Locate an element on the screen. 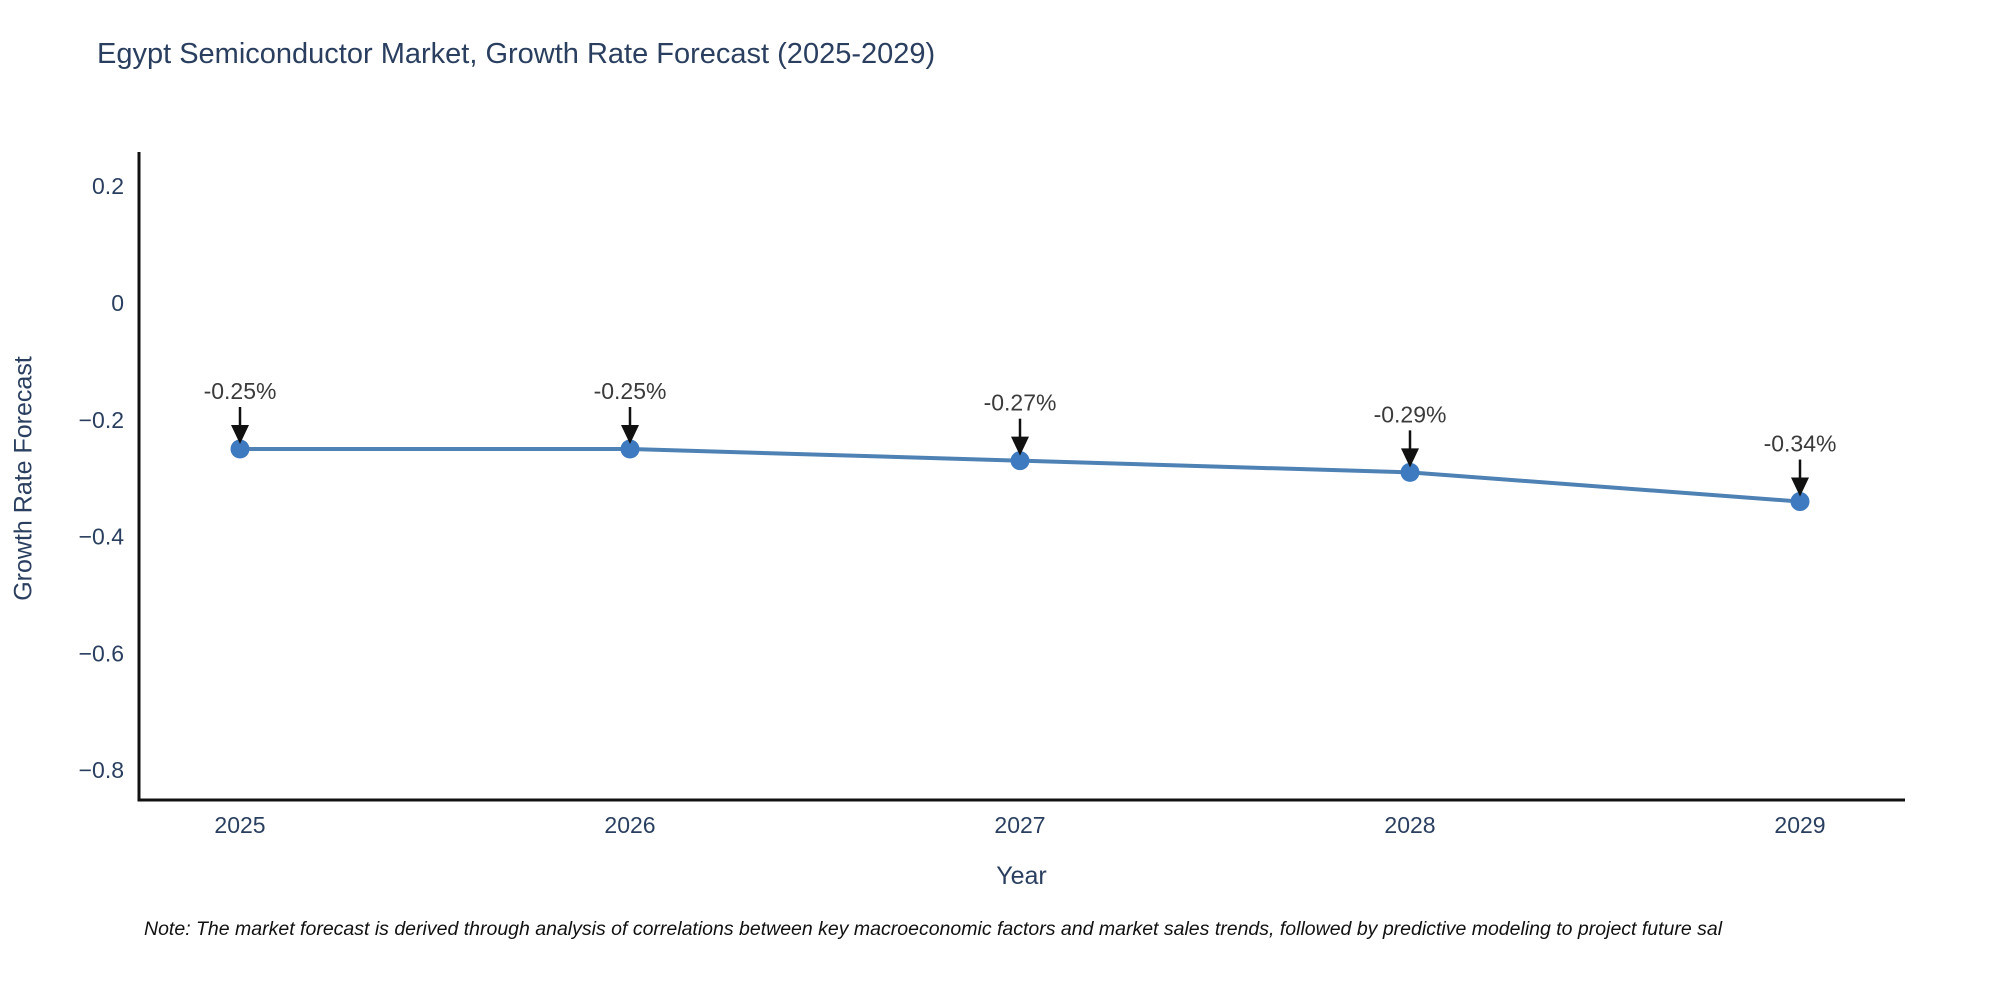  x-tick-label: 2027 is located at coordinates (1019, 825).